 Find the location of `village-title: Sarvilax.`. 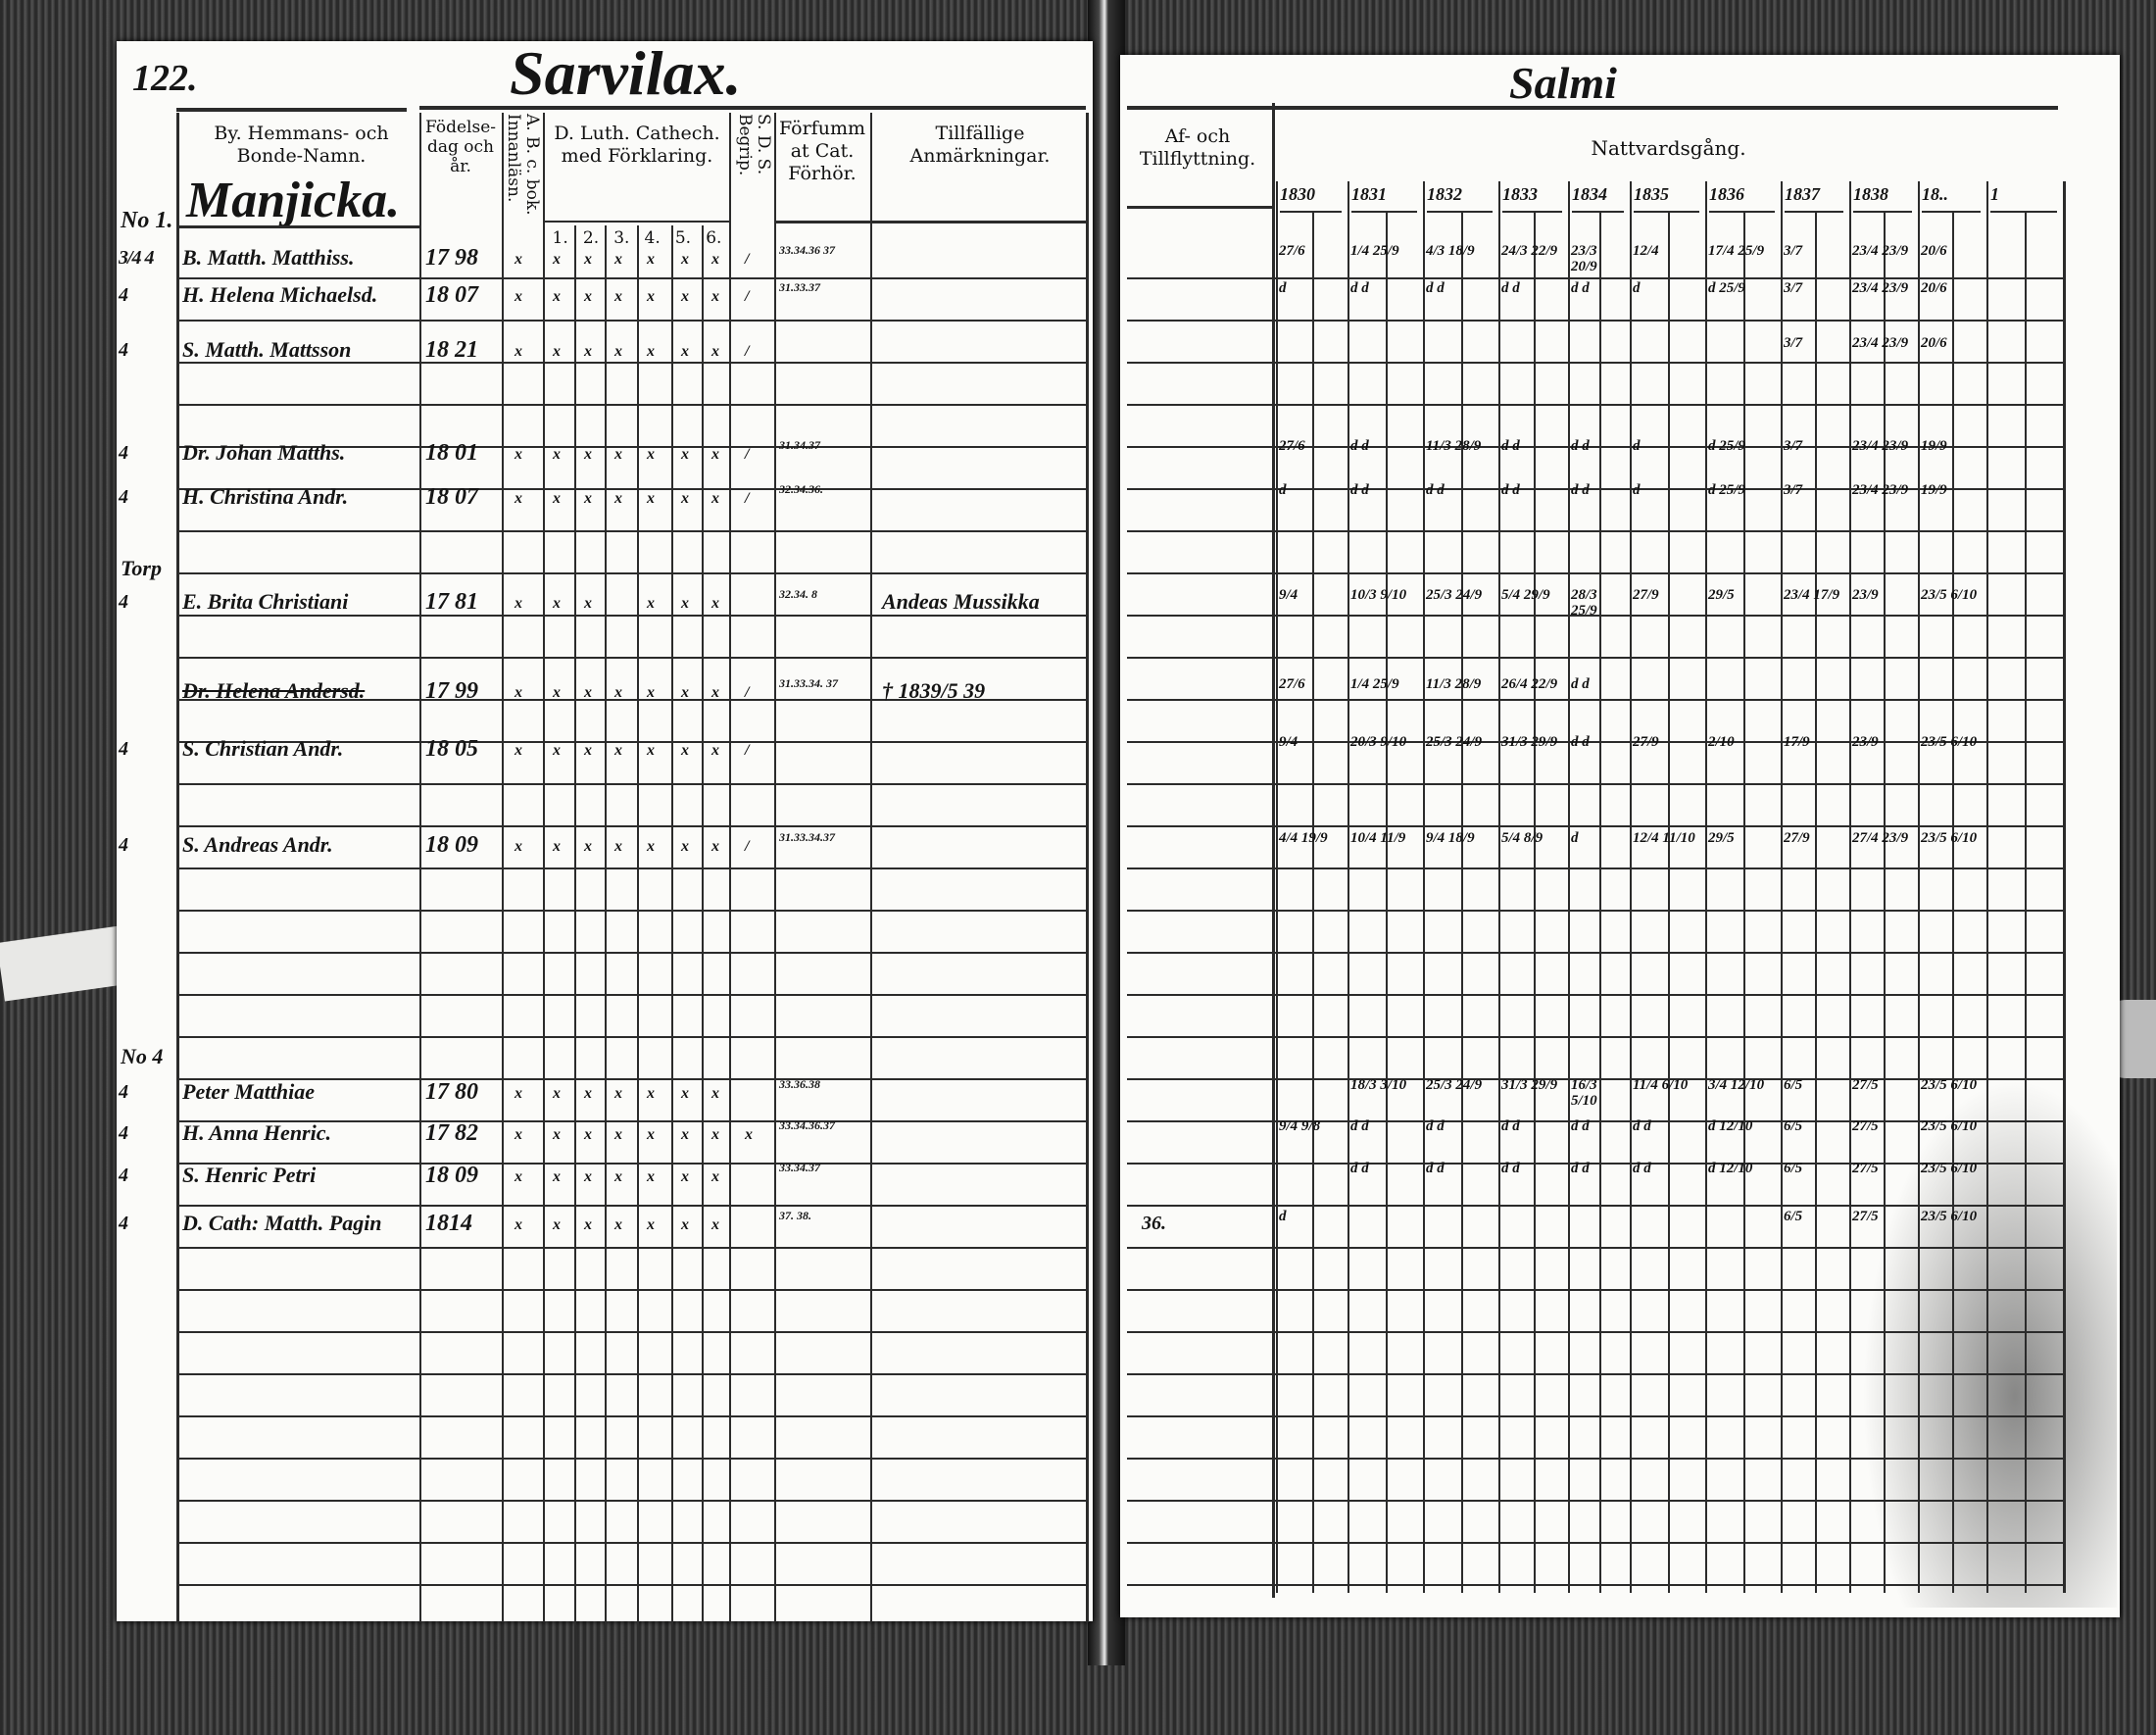

village-title: Sarvilax. is located at coordinates (626, 73).